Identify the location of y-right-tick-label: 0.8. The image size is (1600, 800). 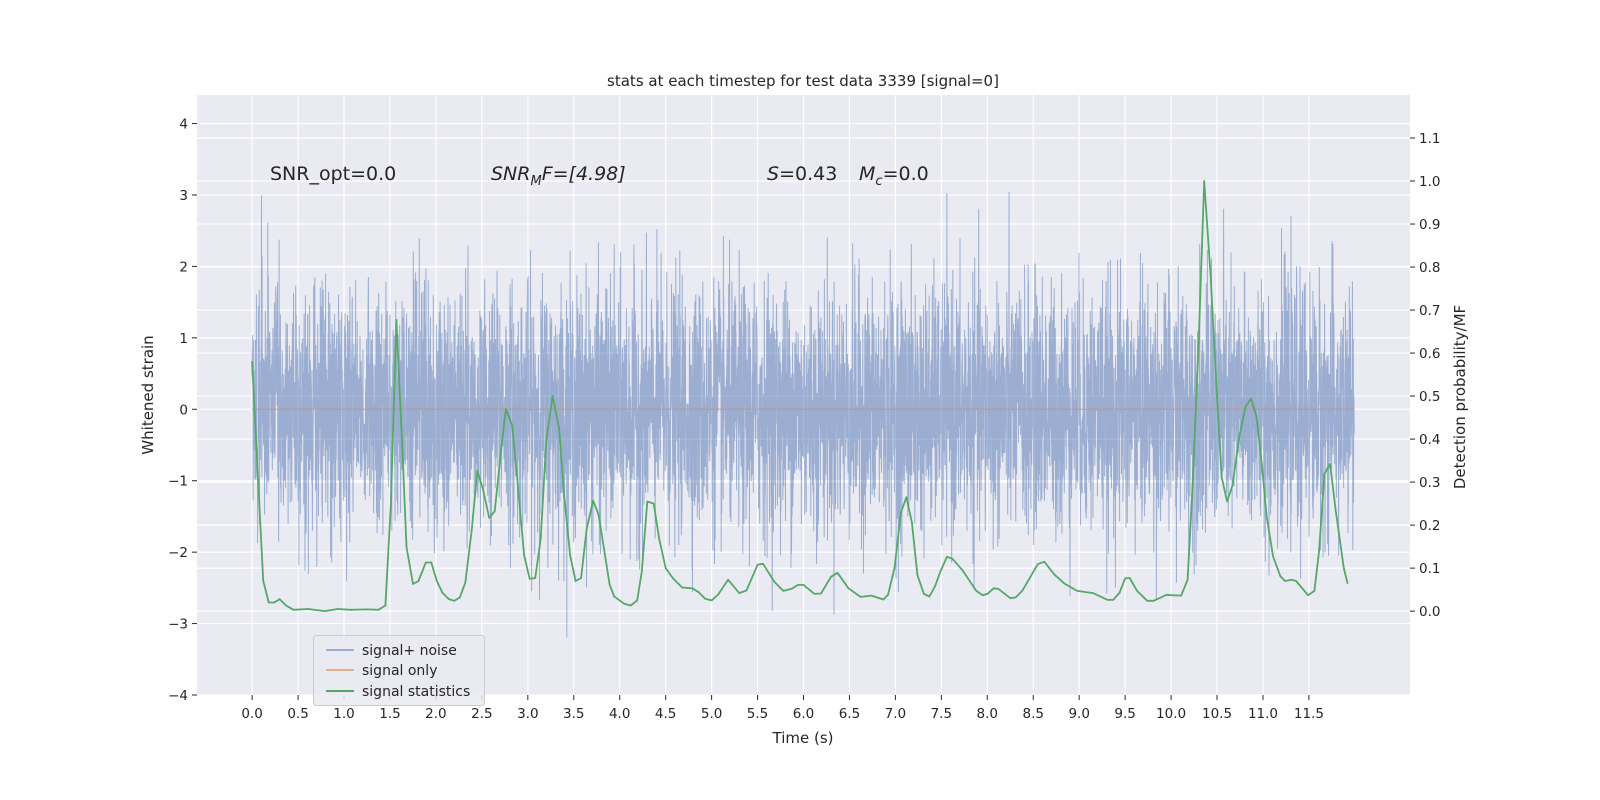
(1429, 268).